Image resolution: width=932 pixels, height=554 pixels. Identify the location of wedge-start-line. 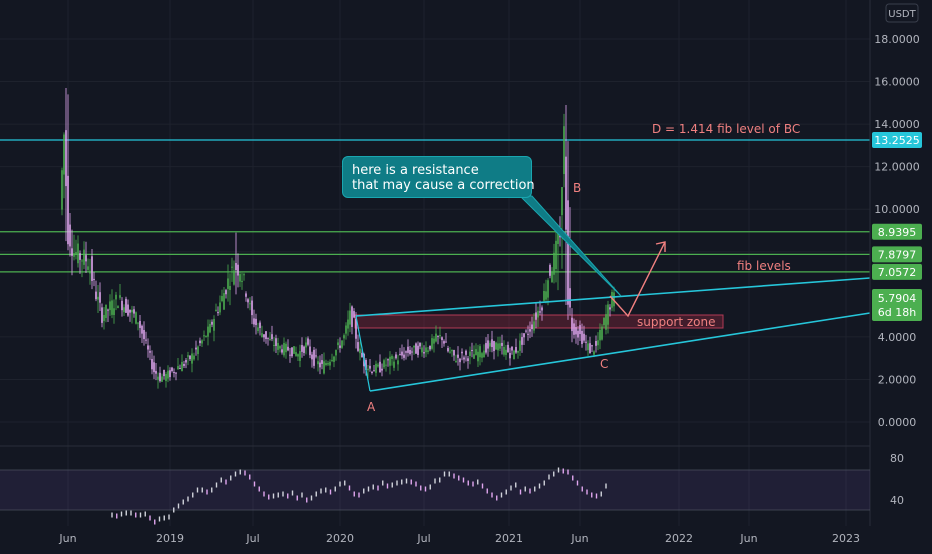
(363, 353).